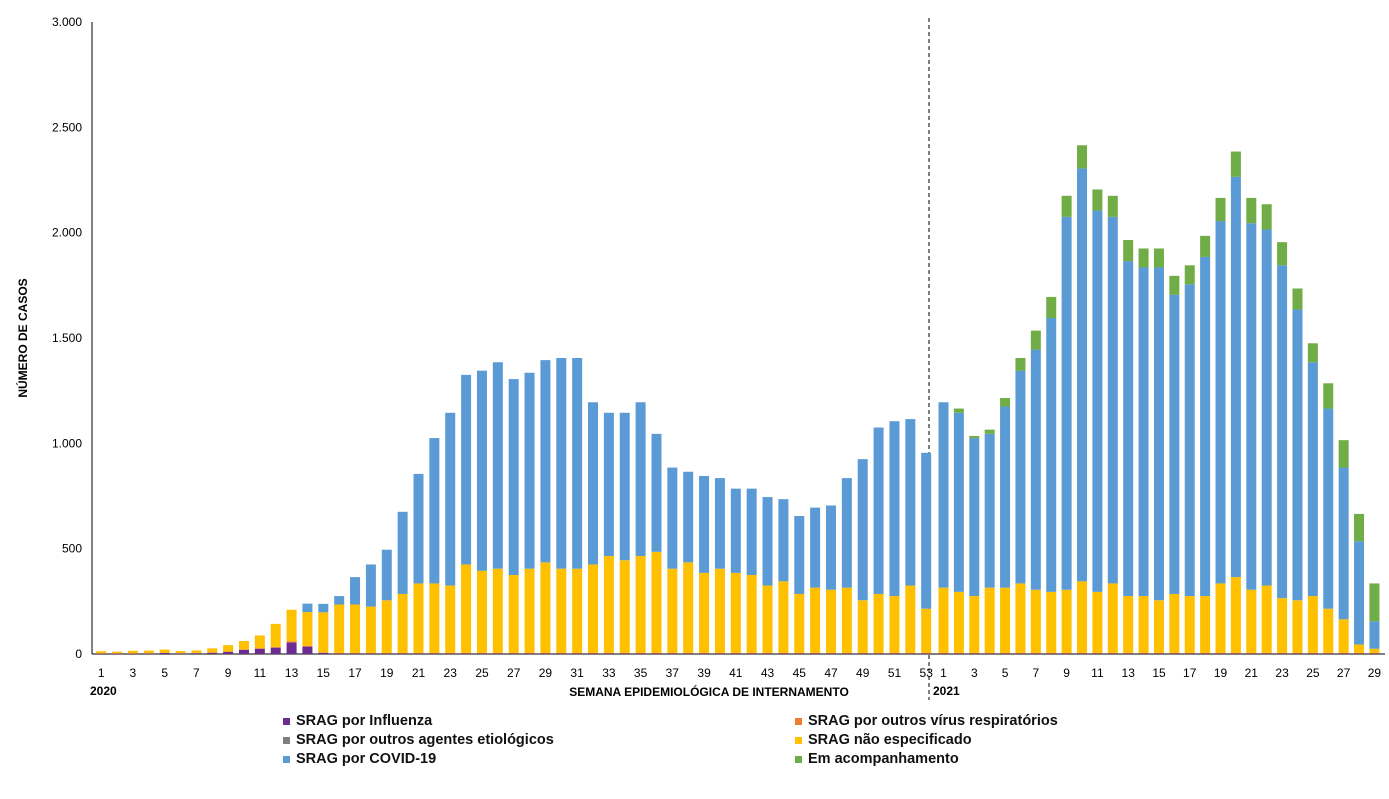 The image size is (1389, 799). Describe the element at coordinates (67, 338) in the screenshot. I see `y-tick-label: 1.500` at that location.